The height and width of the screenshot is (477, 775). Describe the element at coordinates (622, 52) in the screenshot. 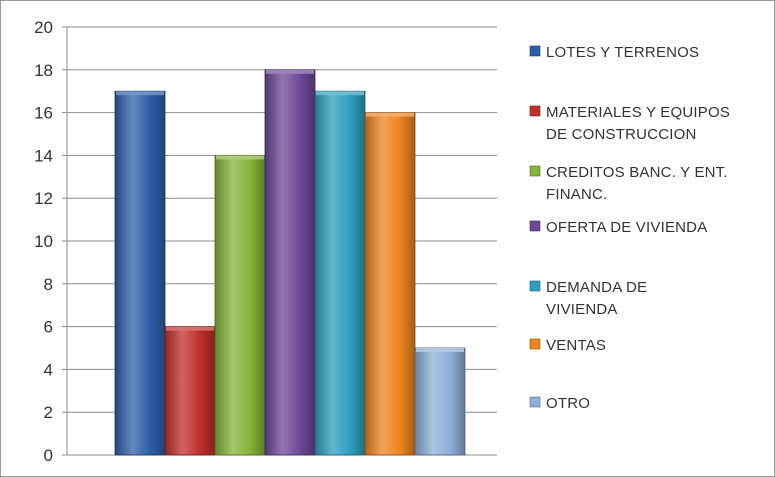

I see `legend-label-lotes-y-terrenos: LOTES Y TERRENOS` at that location.